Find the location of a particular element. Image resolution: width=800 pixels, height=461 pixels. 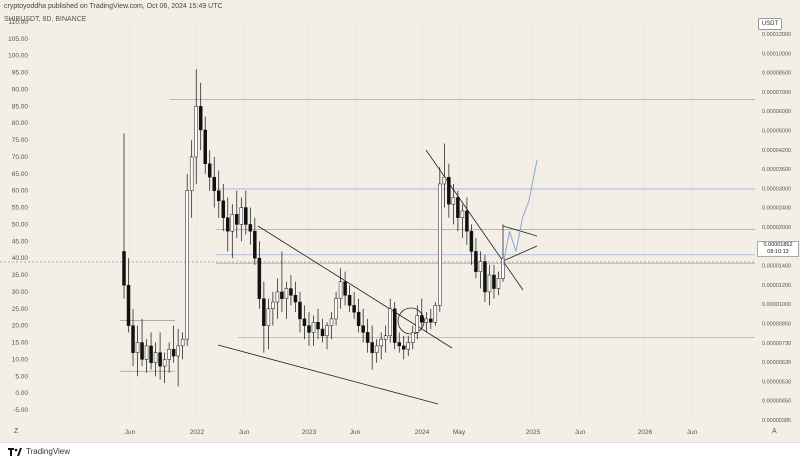

trendline-lower-2022 is located at coordinates (328, 374).